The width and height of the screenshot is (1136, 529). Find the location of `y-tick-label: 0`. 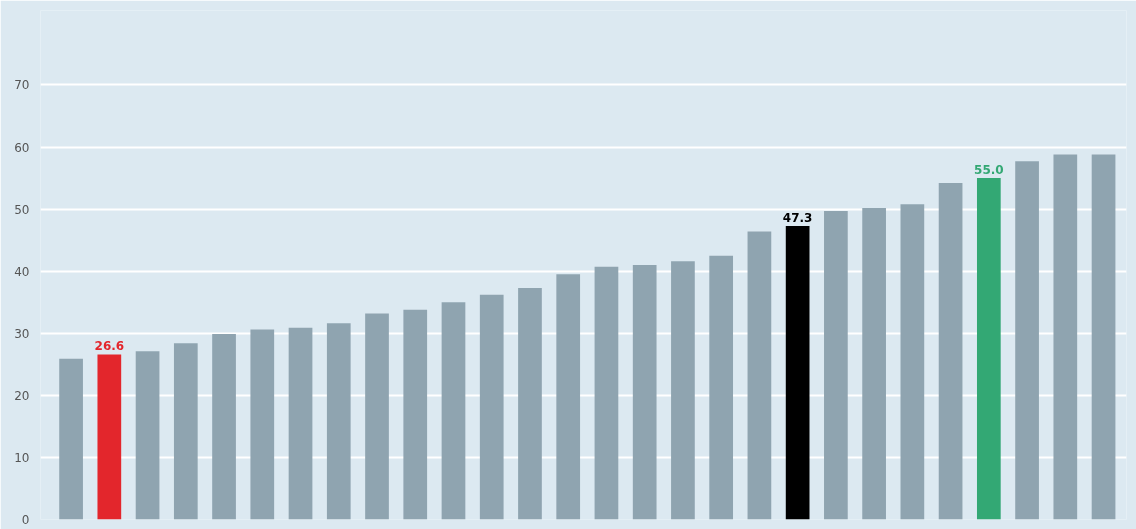

y-tick-label: 0 is located at coordinates (25, 520).